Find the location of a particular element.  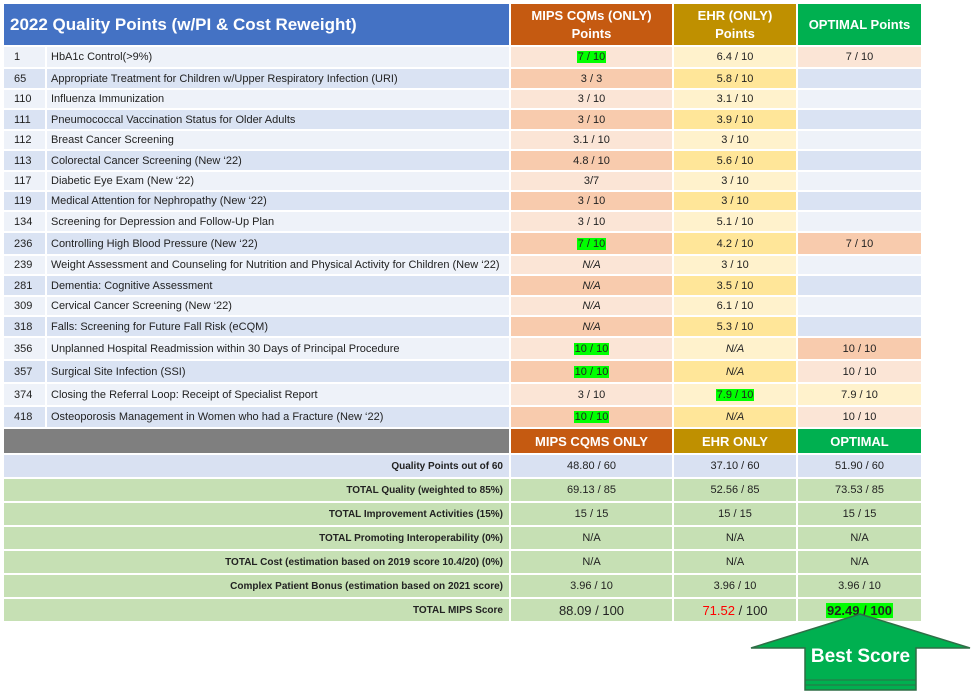

mips-points-value: 7 / 10 is located at coordinates (591, 243).